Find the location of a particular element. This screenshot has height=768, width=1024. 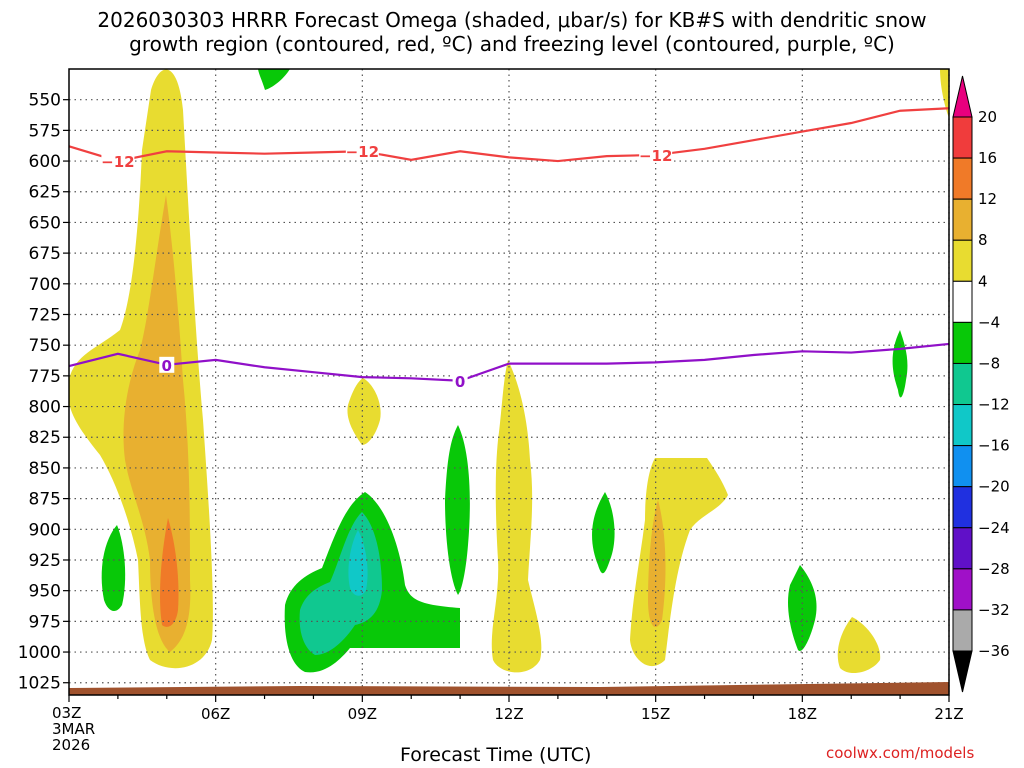

x-tick-label-09Z: 09Z is located at coordinates (362, 714).